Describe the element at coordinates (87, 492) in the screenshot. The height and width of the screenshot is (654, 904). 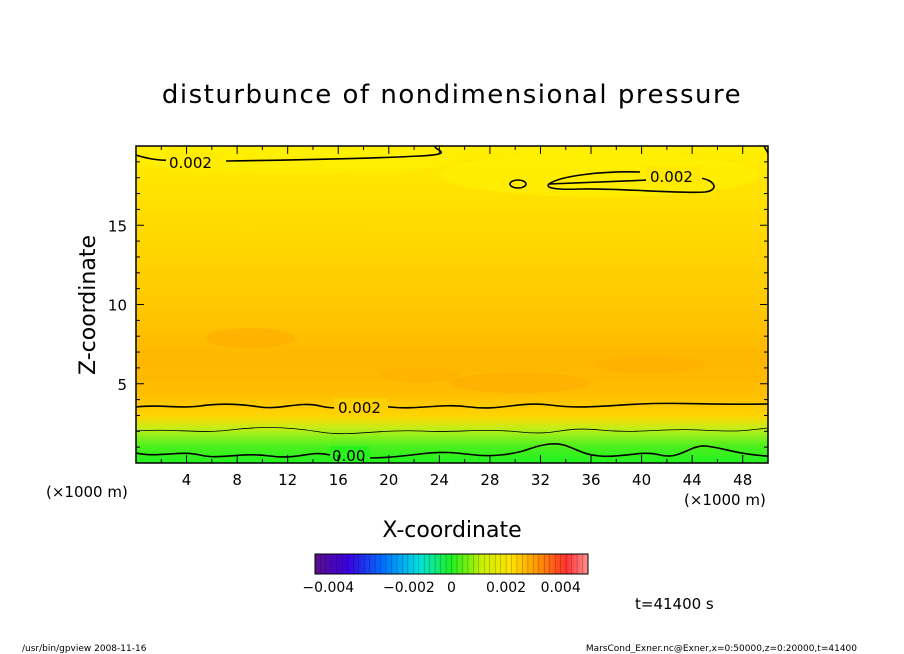
I see `x-unit-left: (×1000 m)` at that location.